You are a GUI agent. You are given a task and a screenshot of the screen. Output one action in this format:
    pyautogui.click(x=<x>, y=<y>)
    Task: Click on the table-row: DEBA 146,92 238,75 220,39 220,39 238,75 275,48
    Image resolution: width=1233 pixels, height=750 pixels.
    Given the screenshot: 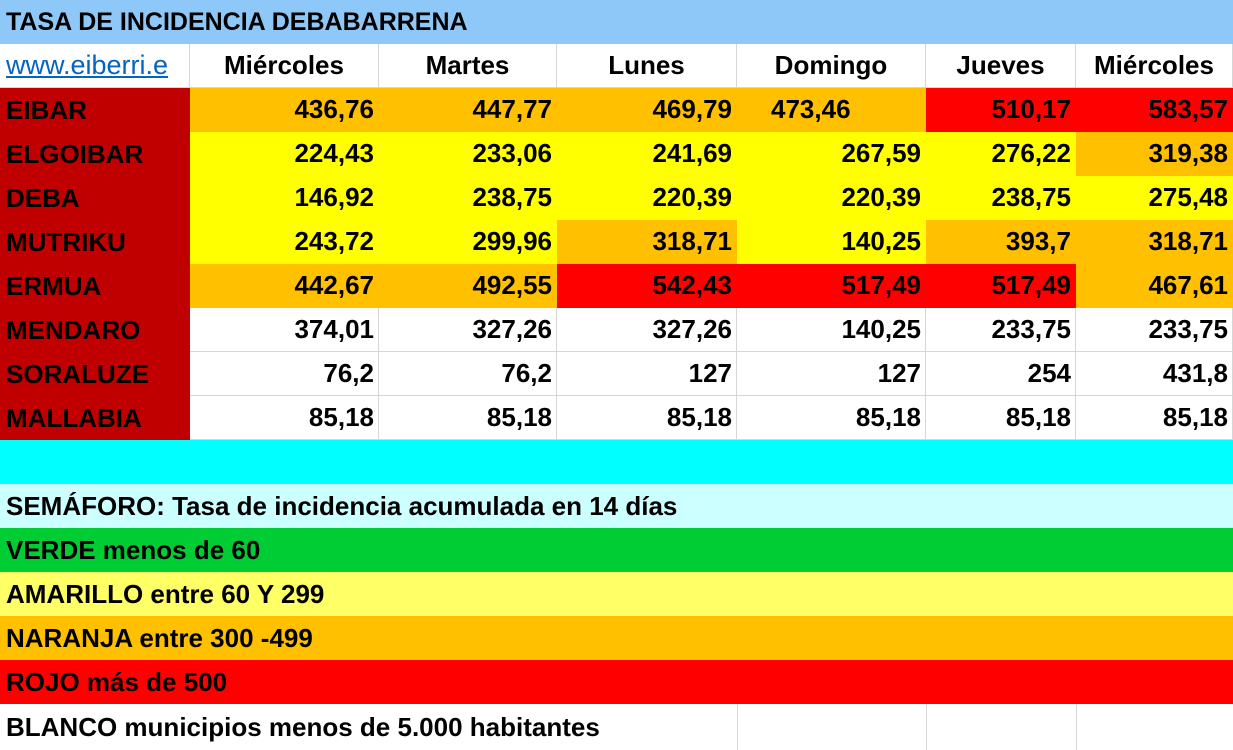 What is the action you would take?
    pyautogui.click(x=616, y=198)
    